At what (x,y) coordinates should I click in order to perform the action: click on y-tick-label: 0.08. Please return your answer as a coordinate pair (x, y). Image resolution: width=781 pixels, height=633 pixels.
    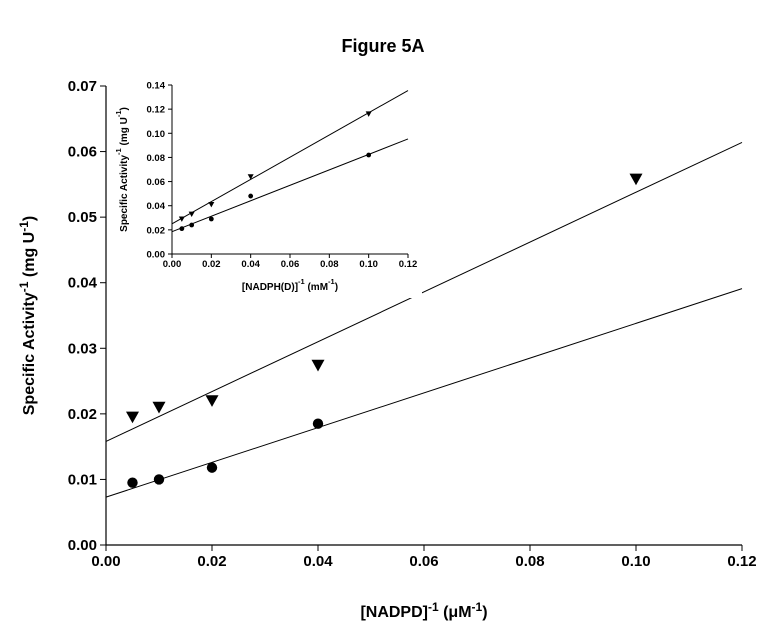
    Looking at the image, I should click on (156, 158).